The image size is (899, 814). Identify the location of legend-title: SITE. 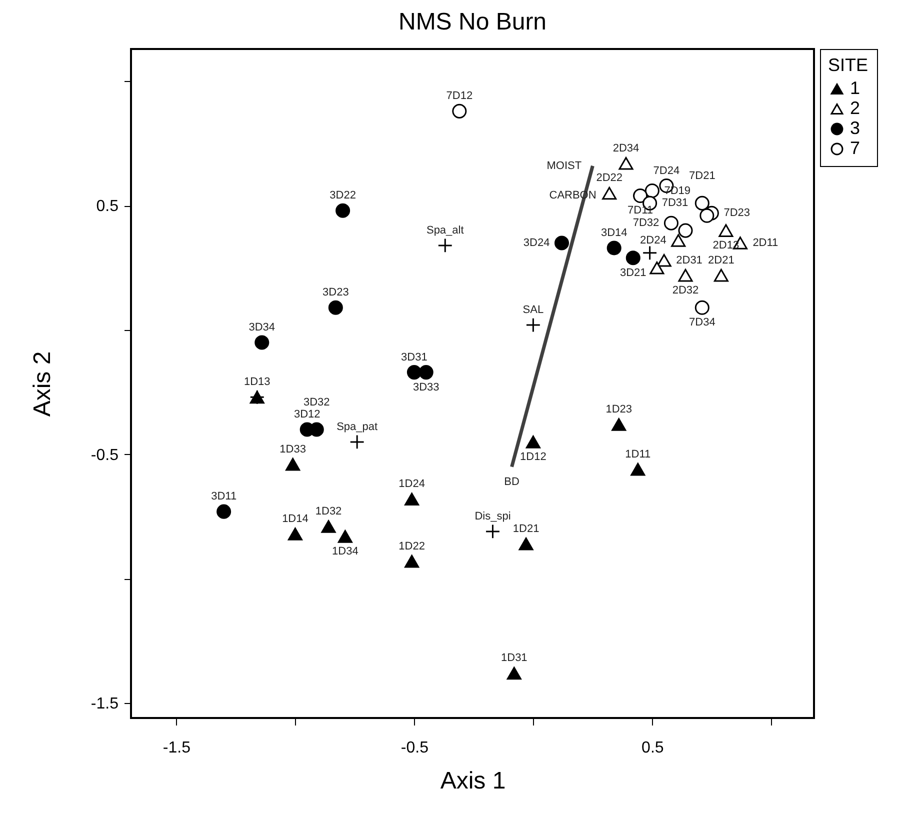
(848, 65).